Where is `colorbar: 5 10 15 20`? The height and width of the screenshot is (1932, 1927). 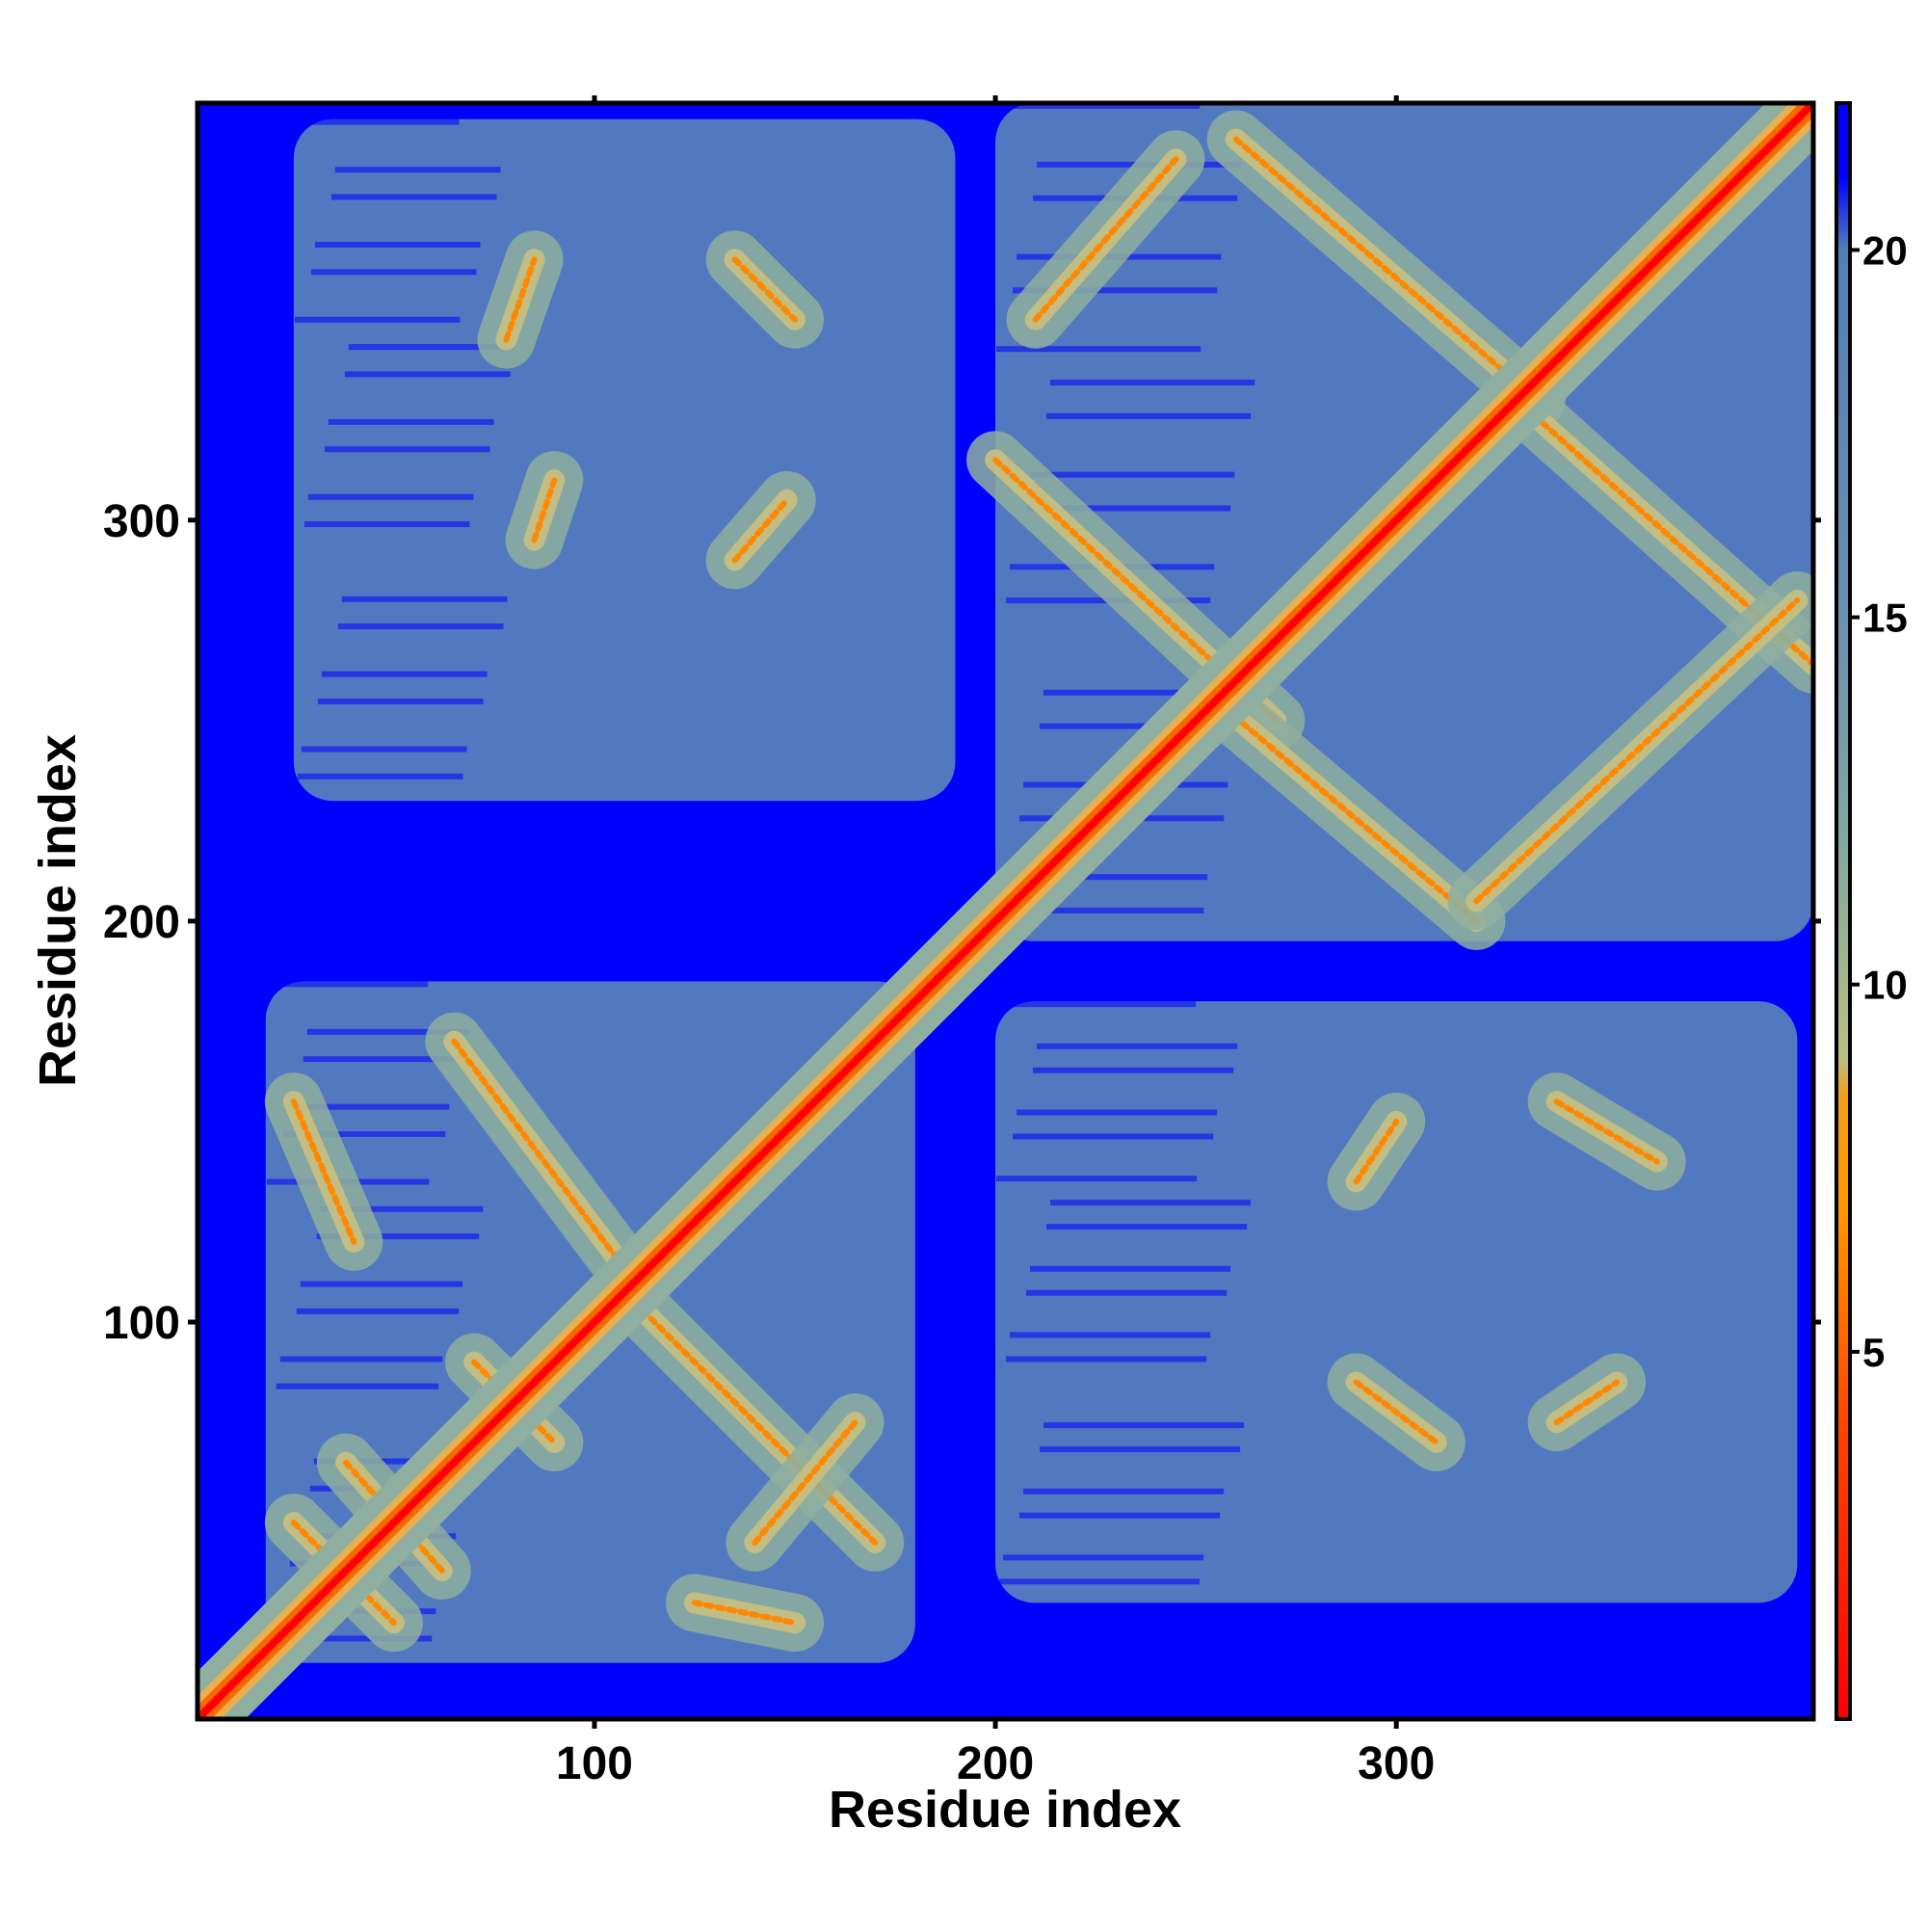
colorbar: 5 10 15 20 is located at coordinates (1871, 911).